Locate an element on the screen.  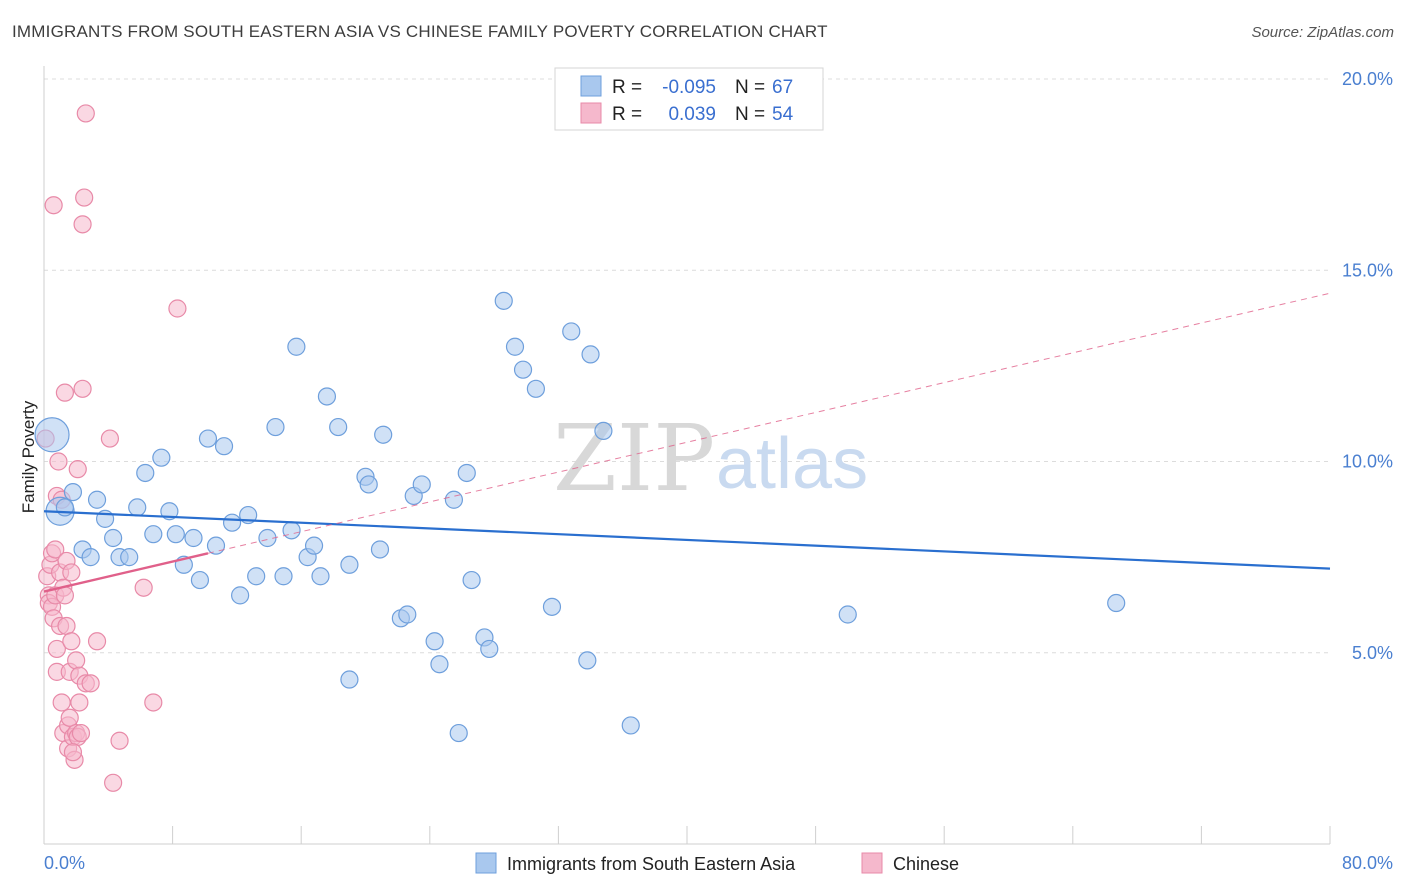
source-credit: Source: ZipAtlas.com is located at coordinates (1322, 32).